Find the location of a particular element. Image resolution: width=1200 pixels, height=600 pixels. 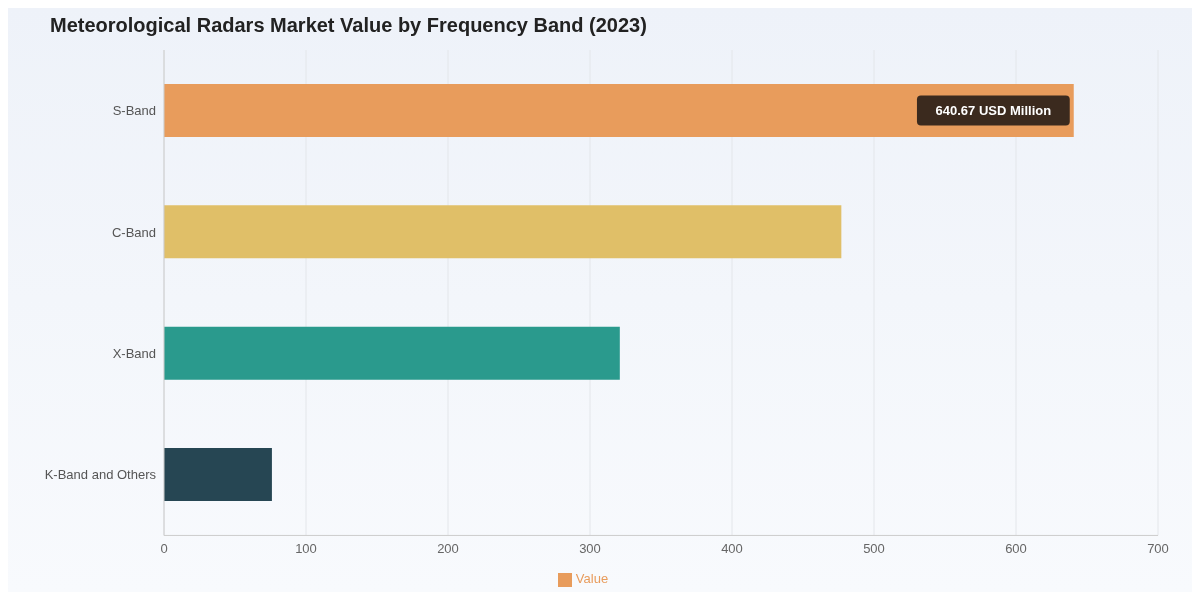

chart-title: Meteorological Radars Market Value by Frequency Band (2023) is located at coordinates (348, 25).